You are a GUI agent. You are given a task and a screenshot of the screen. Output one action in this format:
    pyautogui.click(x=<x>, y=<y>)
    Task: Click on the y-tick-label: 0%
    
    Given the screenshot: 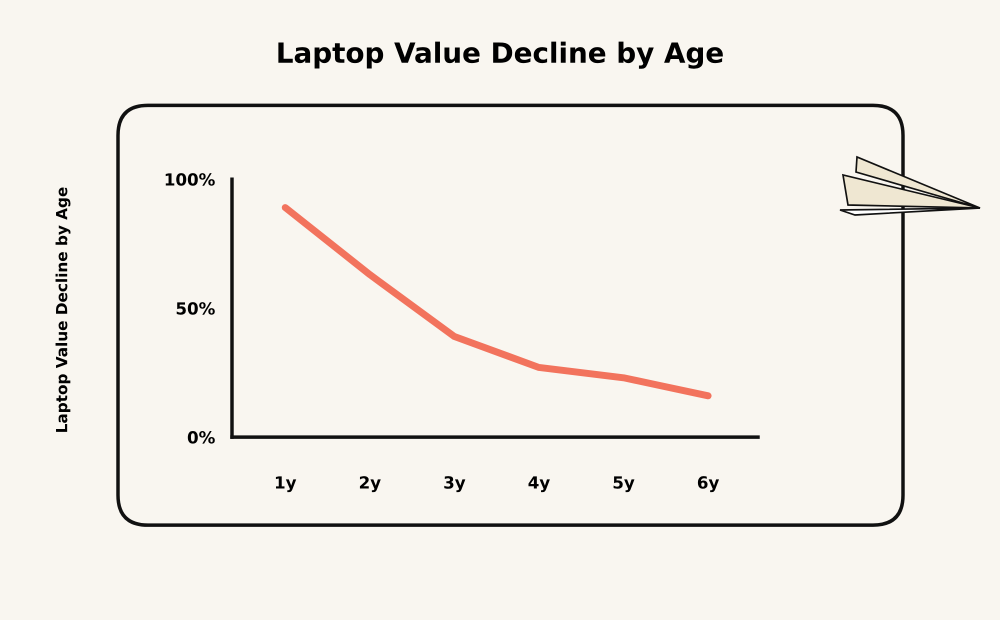 What is the action you would take?
    pyautogui.click(x=201, y=437)
    